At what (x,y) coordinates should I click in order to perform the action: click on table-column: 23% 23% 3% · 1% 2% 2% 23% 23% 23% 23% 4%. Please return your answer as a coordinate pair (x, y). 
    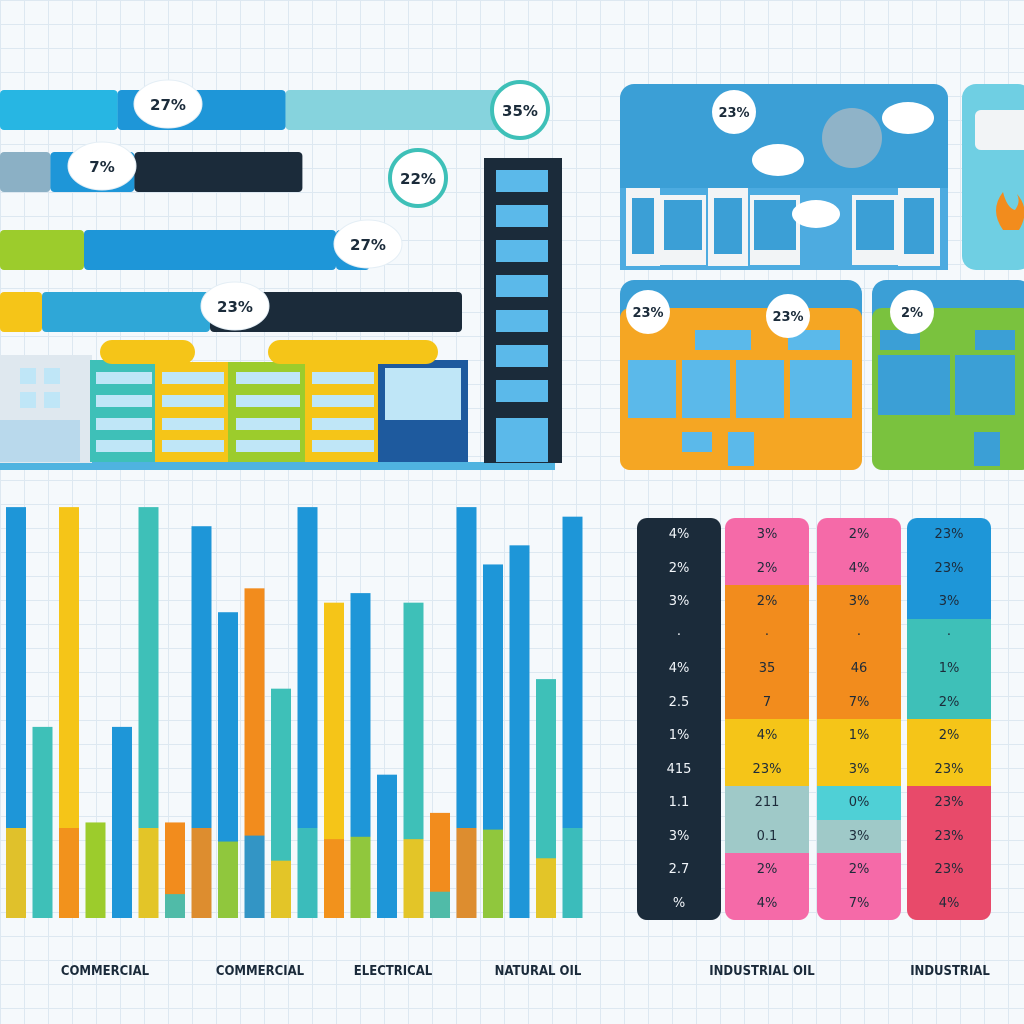
    Looking at the image, I should click on (949, 719).